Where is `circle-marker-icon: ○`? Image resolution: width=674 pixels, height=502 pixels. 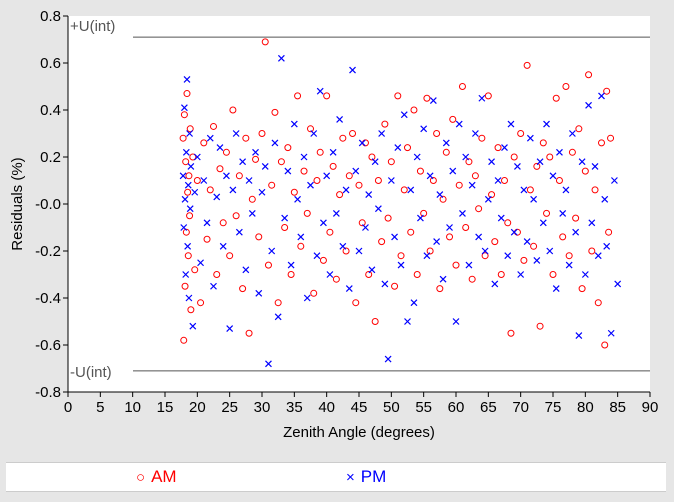
circle-marker-icon: ○ is located at coordinates (141, 477).